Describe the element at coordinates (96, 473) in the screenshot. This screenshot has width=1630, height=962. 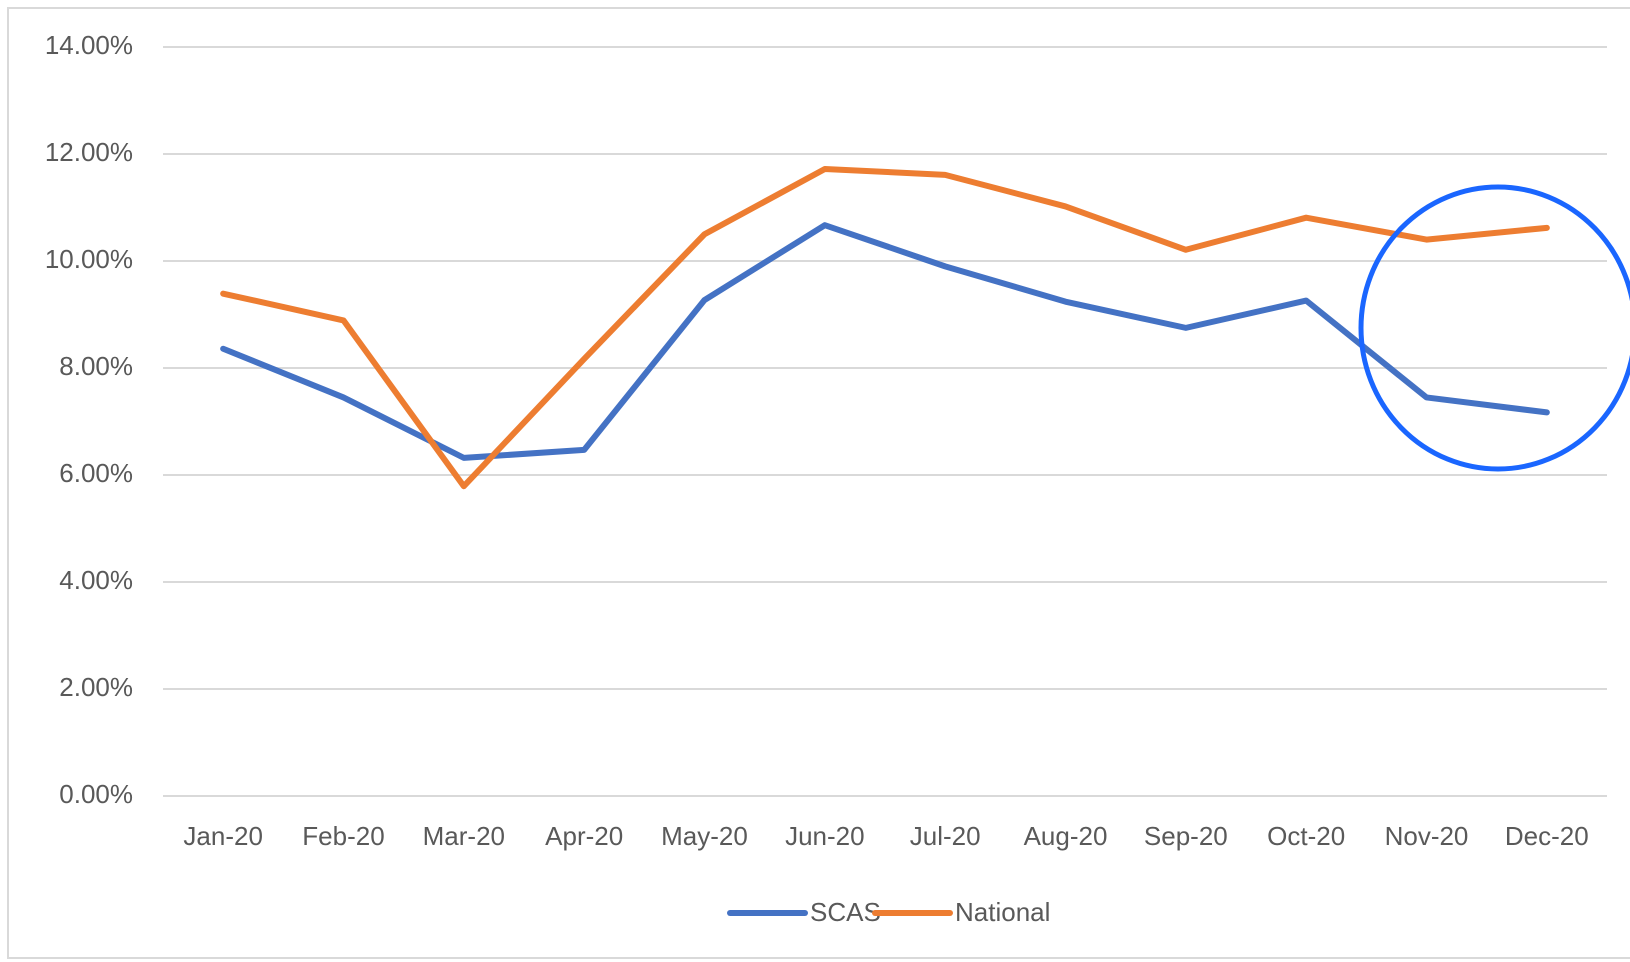
I see `y-tick-label: 6.00%` at that location.